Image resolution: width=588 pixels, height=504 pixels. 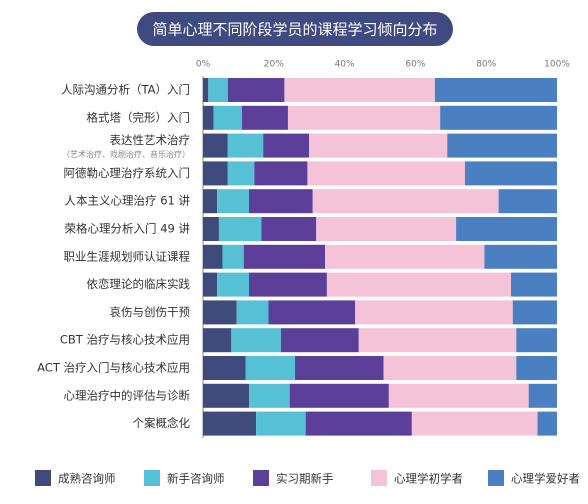 What do you see at coordinates (428, 479) in the screenshot?
I see `legend-label: 心理学初学者` at bounding box center [428, 479].